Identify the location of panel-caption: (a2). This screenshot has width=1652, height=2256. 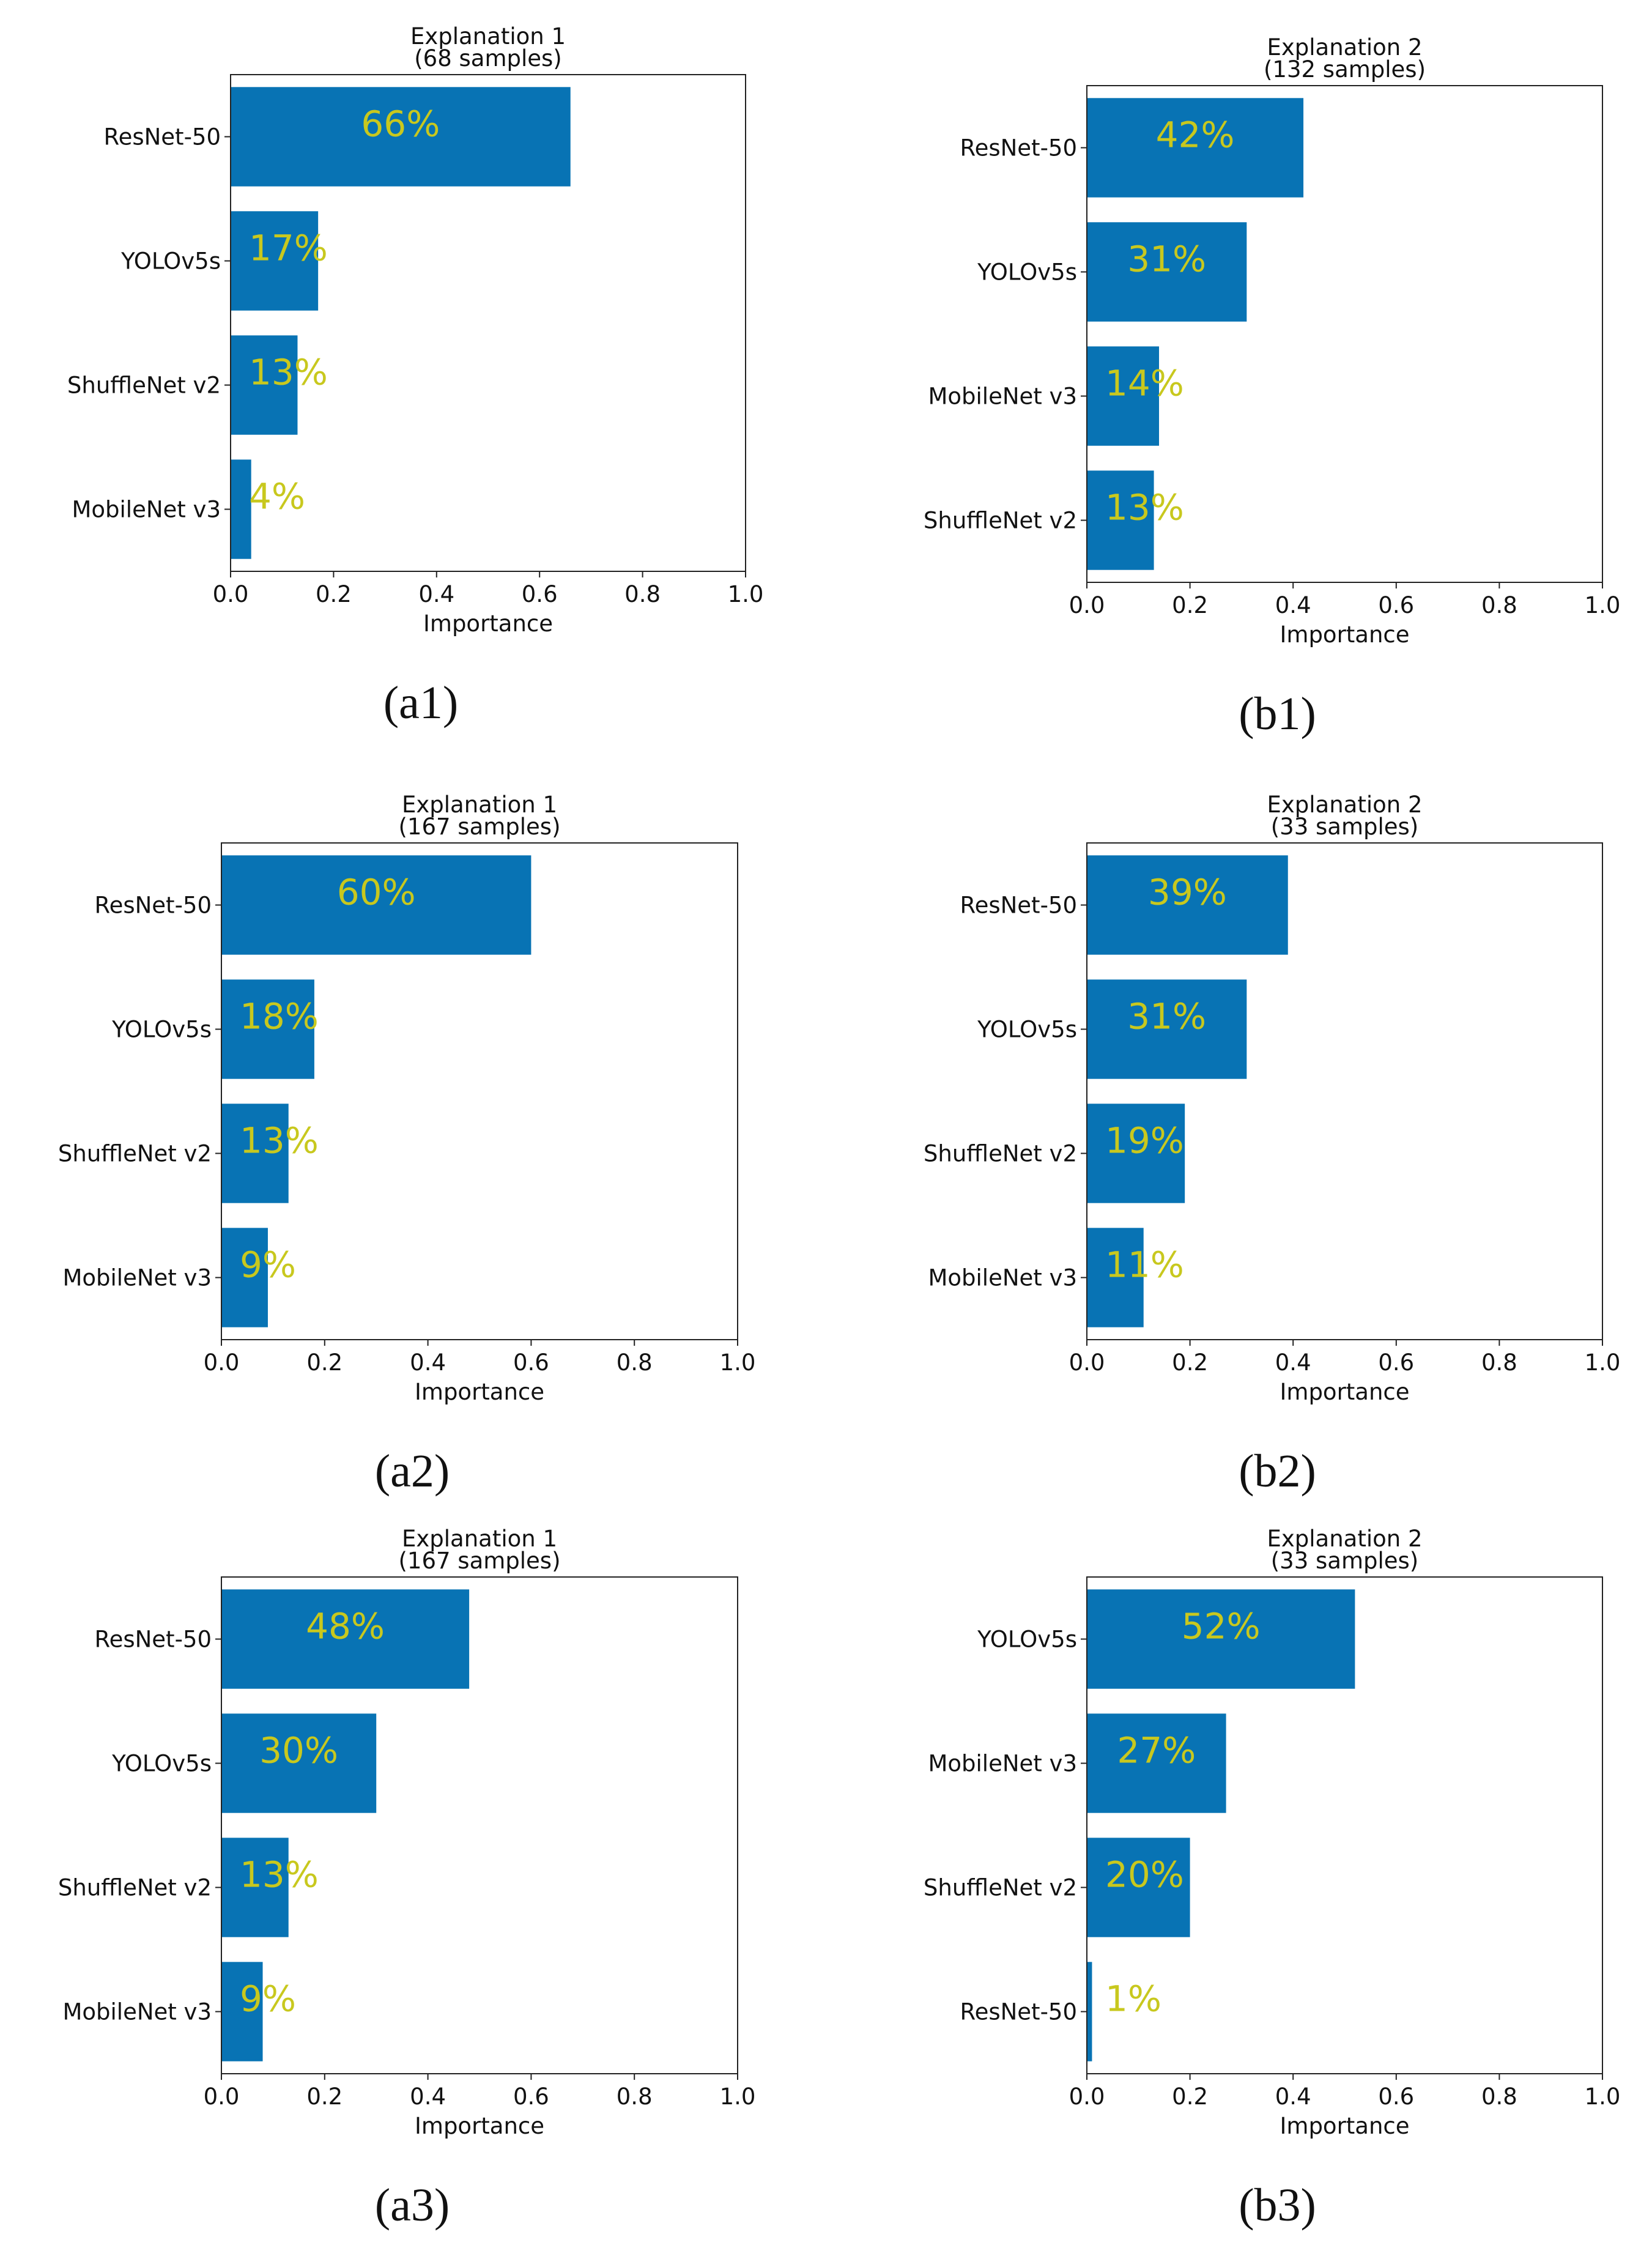
(412, 1471).